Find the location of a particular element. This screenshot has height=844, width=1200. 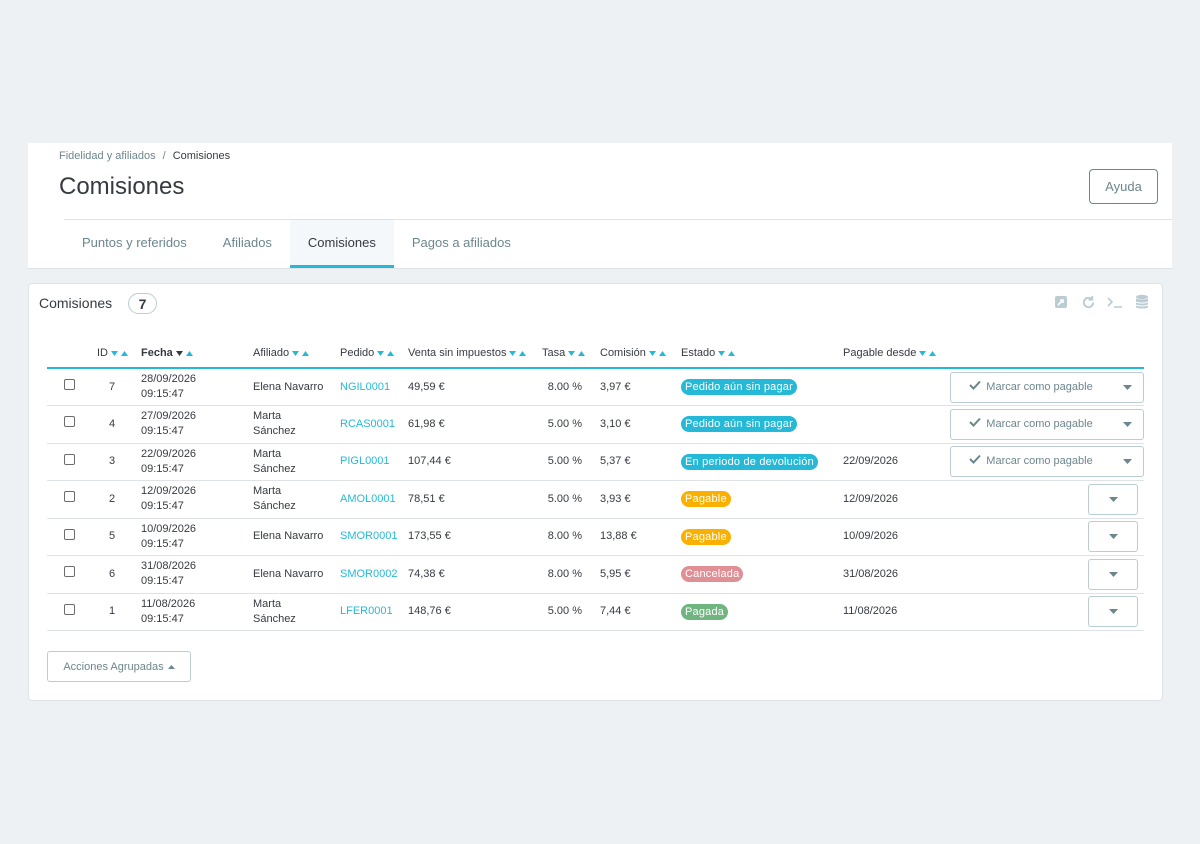

cell-date: 27/09/2026 is located at coordinates (169, 416).